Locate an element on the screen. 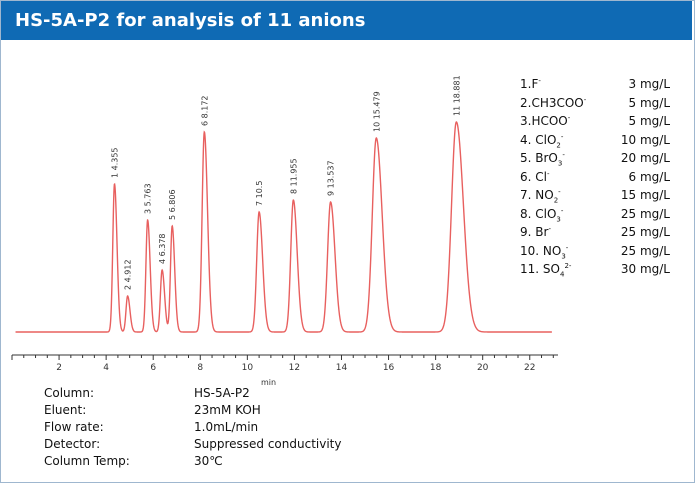 The height and width of the screenshot is (483, 695). legend-item: 5. BrO3- 20 mg/L is located at coordinates (595, 160).